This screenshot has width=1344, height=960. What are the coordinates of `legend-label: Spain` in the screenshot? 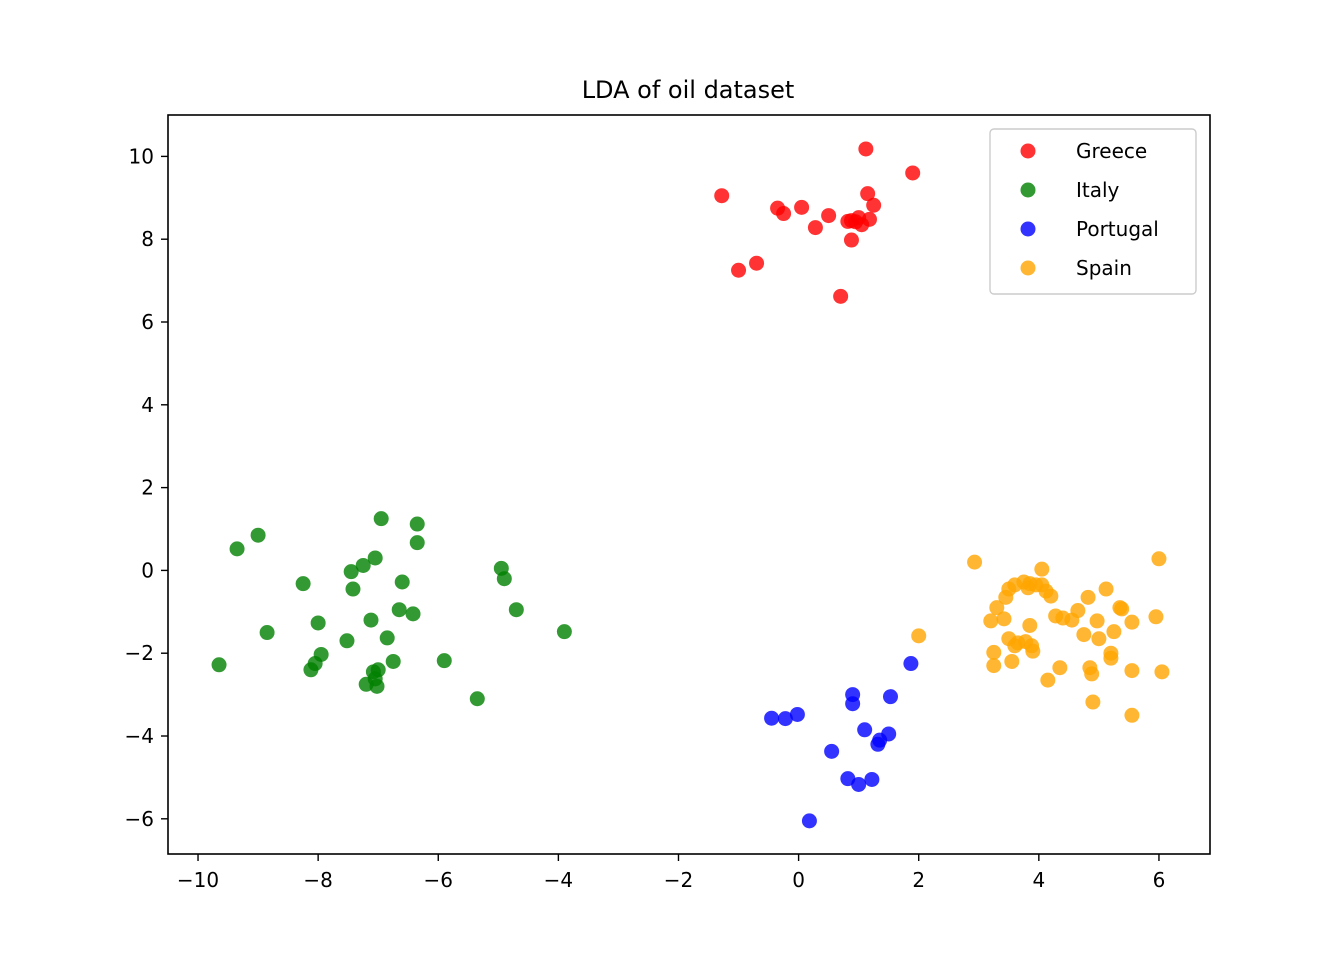 It's located at (1104, 268).